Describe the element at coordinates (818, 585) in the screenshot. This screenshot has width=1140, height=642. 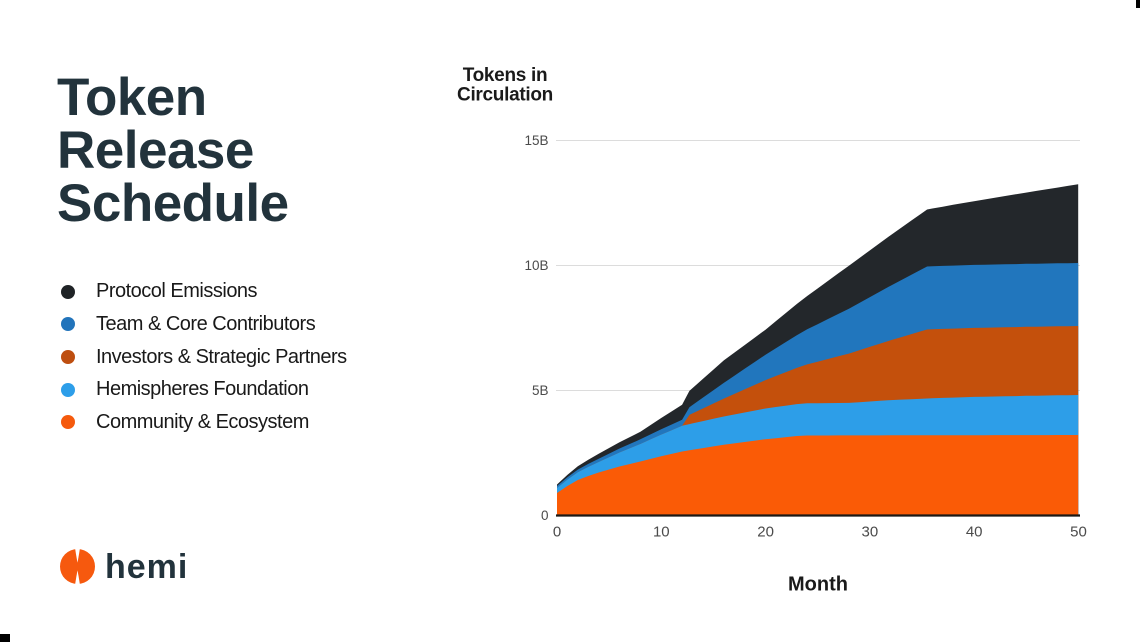
I see `svg-text: Month` at that location.